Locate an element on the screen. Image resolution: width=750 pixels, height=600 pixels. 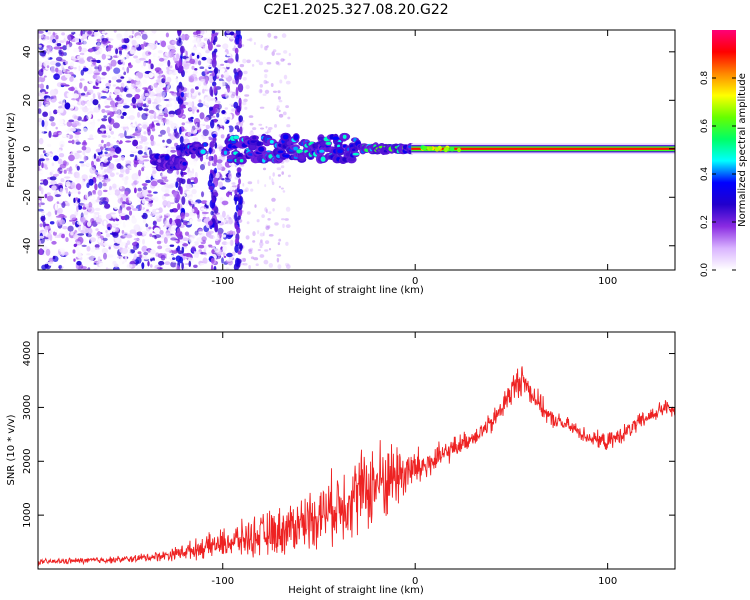
x-tick-label: 0 is located at coordinates (415, 281).